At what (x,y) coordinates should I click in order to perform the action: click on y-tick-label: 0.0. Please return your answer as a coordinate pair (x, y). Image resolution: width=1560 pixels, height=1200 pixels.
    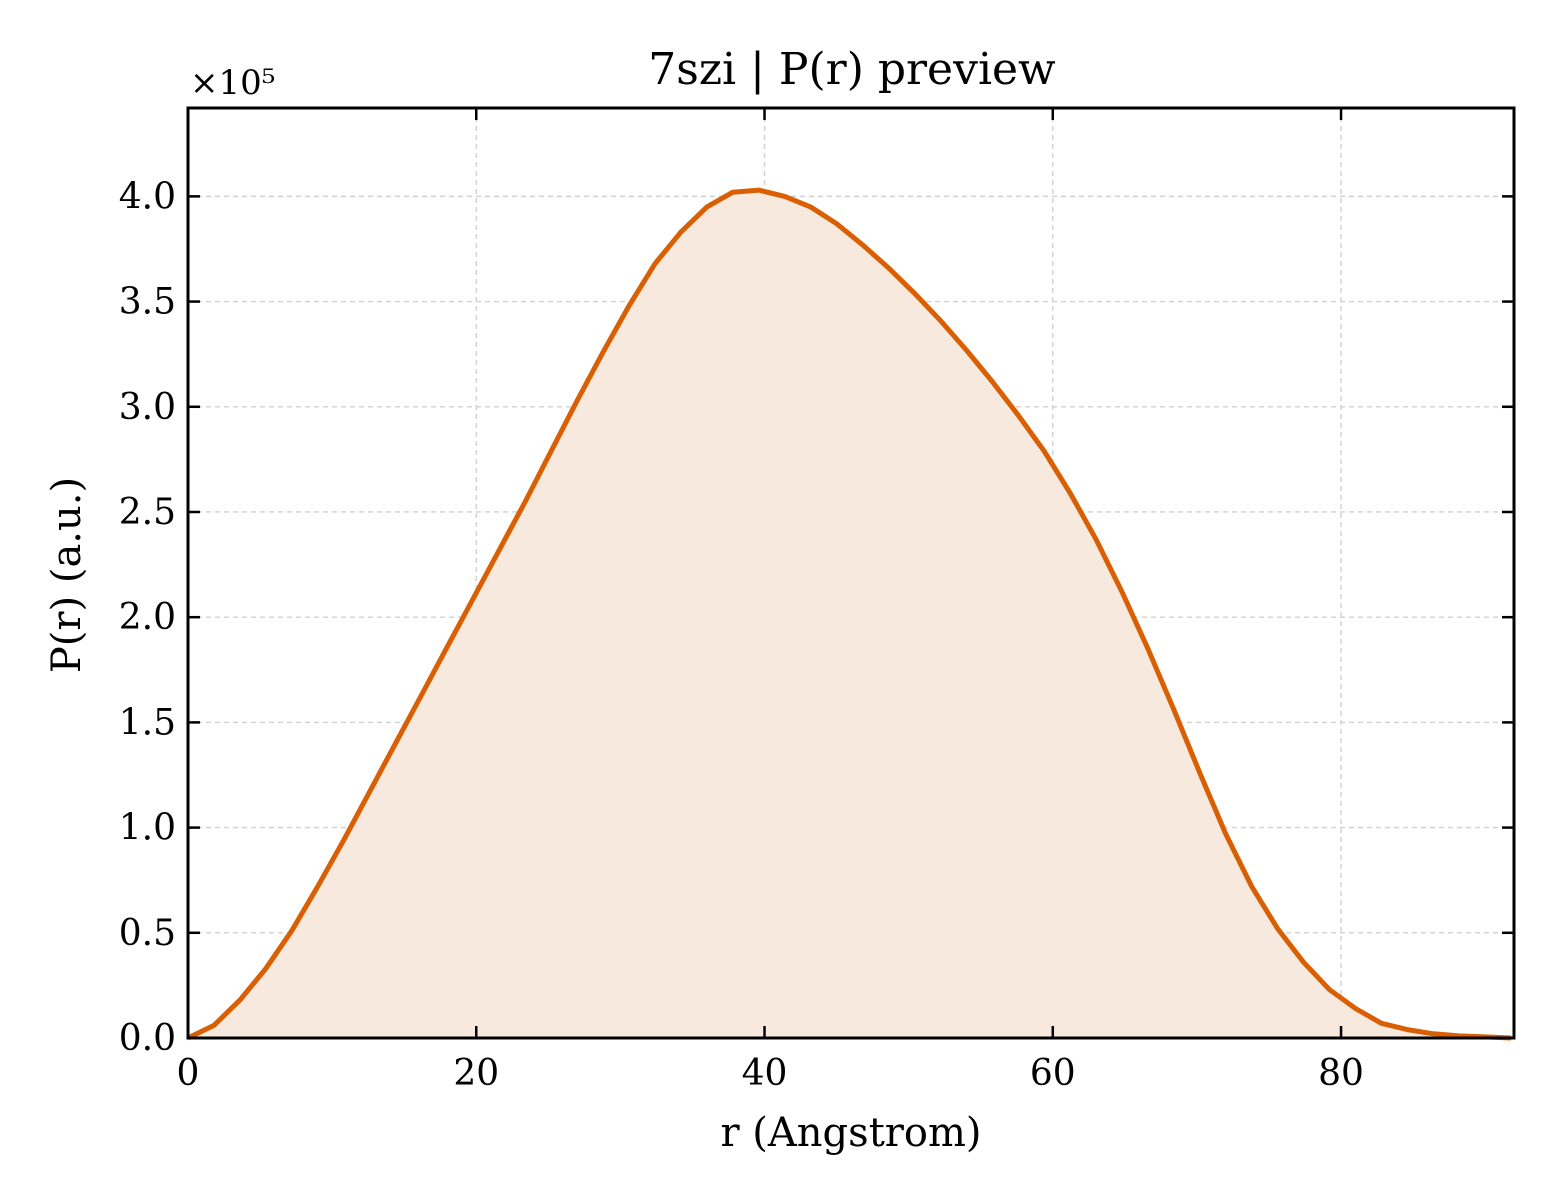
    Looking at the image, I should click on (147, 1038).